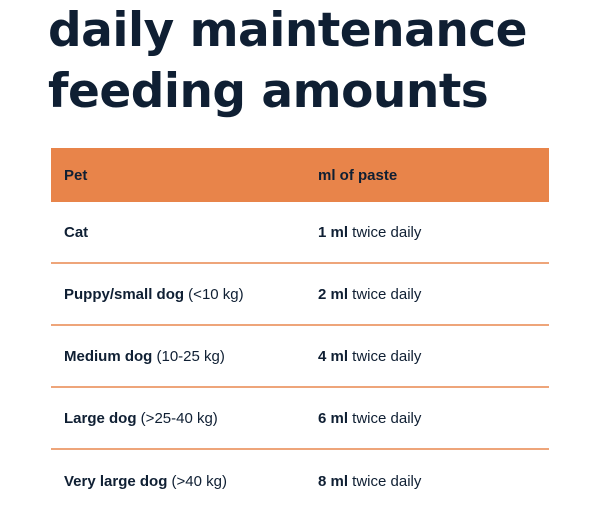 This screenshot has height=512, width=600. I want to click on pet-weight: (>40 kg), so click(197, 481).